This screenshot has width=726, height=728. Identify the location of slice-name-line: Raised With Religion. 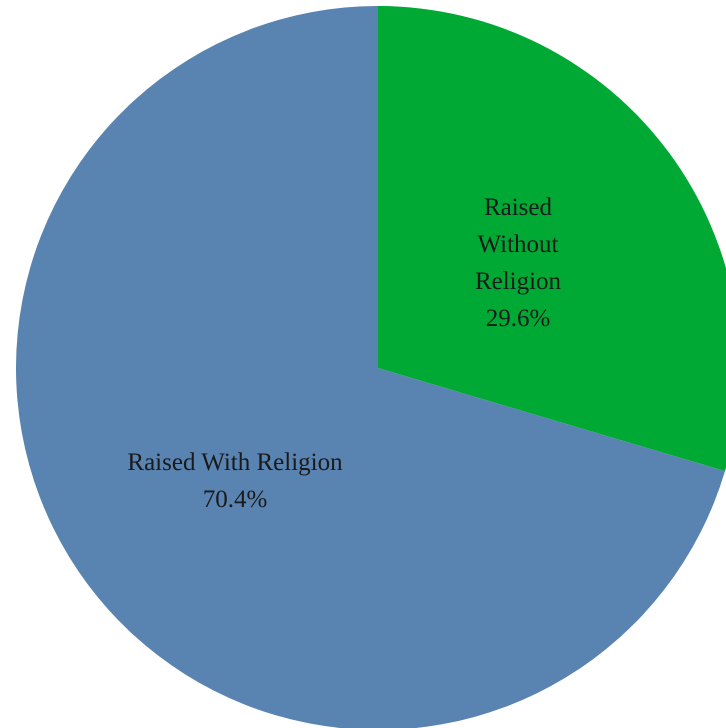
(235, 462).